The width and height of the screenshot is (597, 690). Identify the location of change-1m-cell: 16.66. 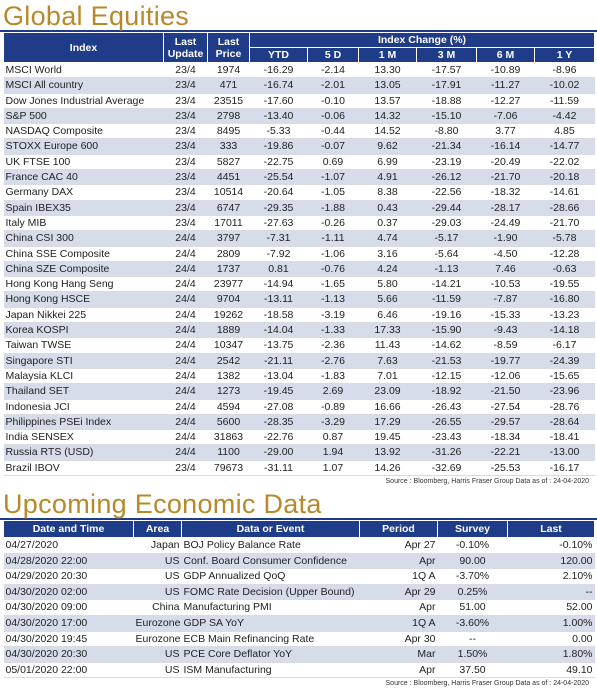
(387, 407).